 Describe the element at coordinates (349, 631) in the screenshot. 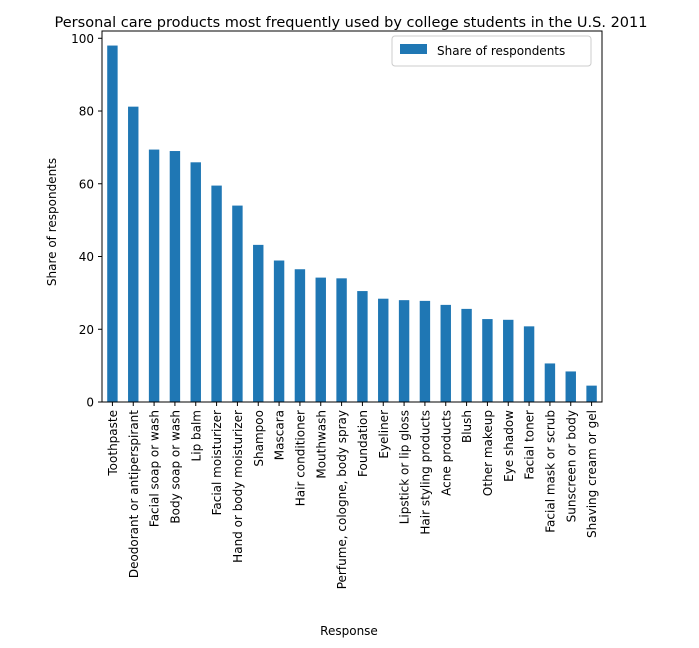

I see `x-axis-label: Response` at that location.